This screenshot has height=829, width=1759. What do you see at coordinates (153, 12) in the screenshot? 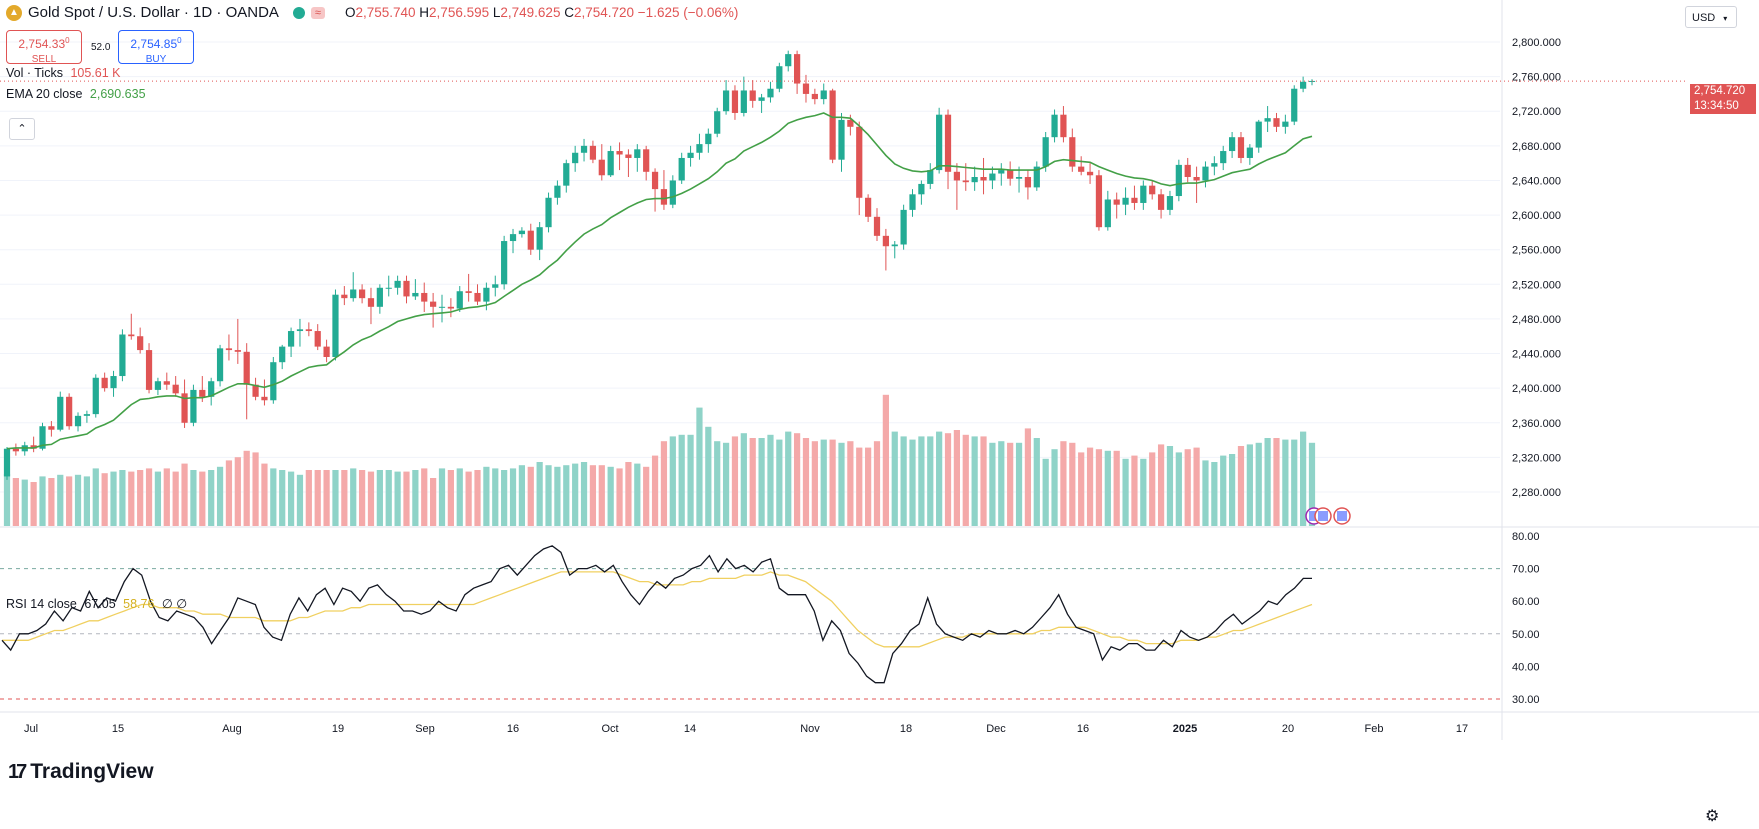
I see `symbol-title: Gold Spot / U.S. Dollar · 1D · OANDA` at bounding box center [153, 12].